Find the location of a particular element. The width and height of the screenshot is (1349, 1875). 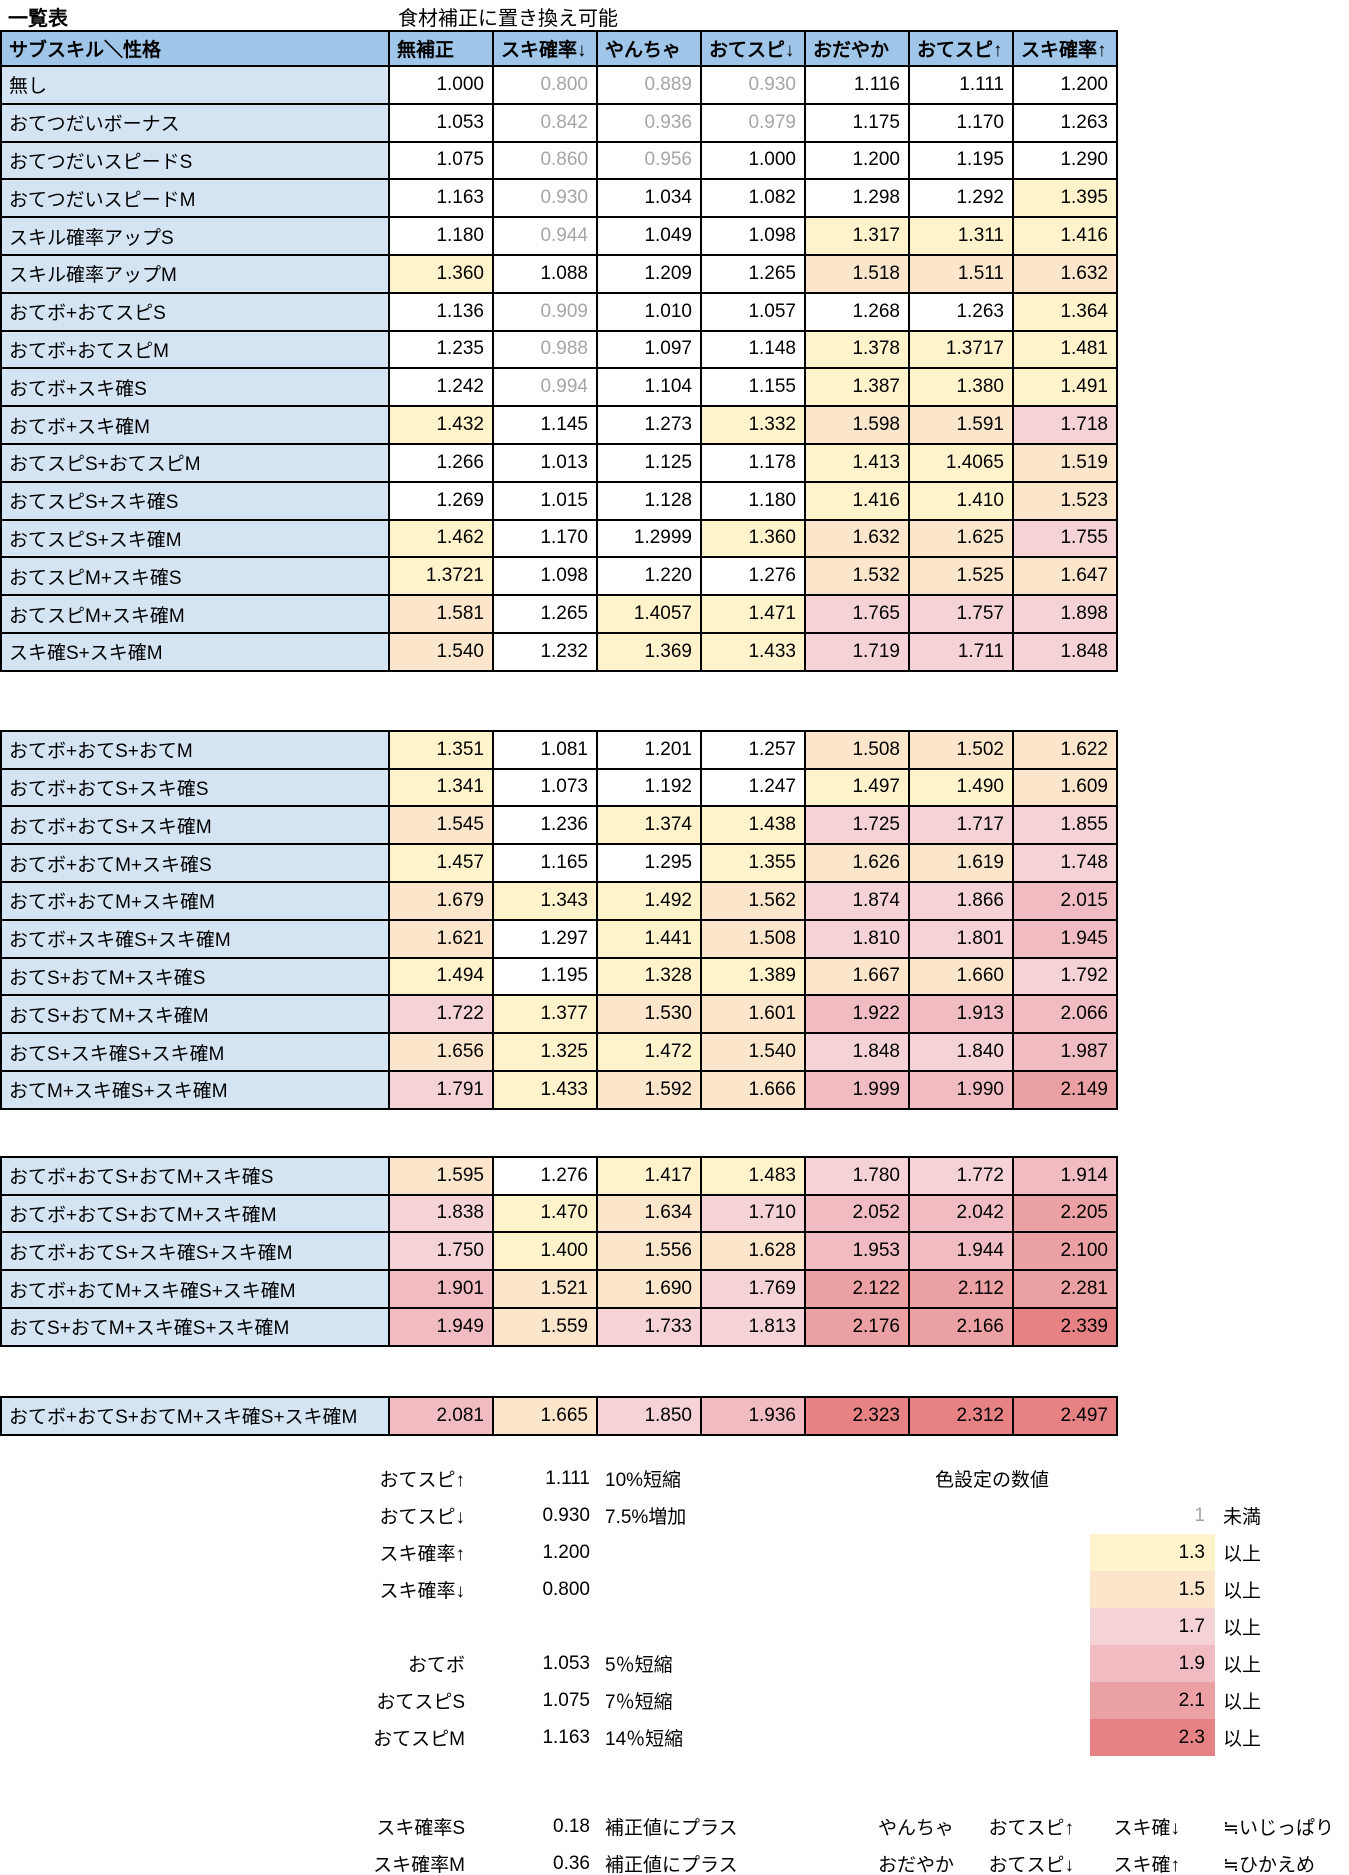

value-cell: 1.441 is located at coordinates (650, 939).